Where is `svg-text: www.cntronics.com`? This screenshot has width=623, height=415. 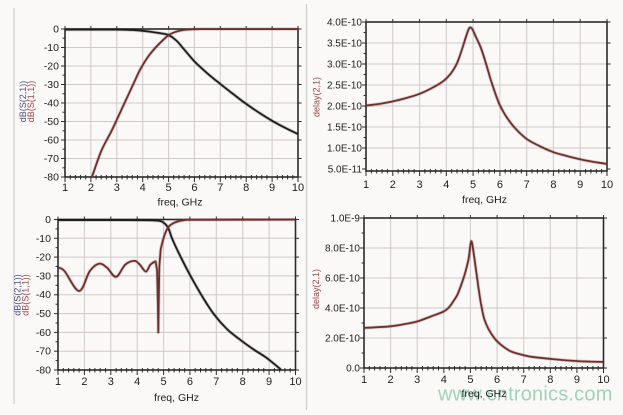
svg-text: www.cntronics.com is located at coordinates (525, 395).